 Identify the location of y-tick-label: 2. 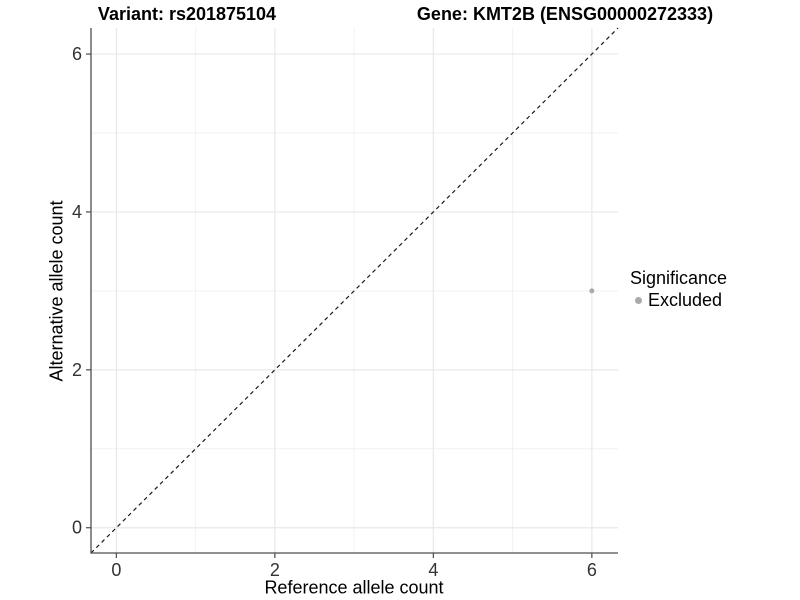
(77, 370).